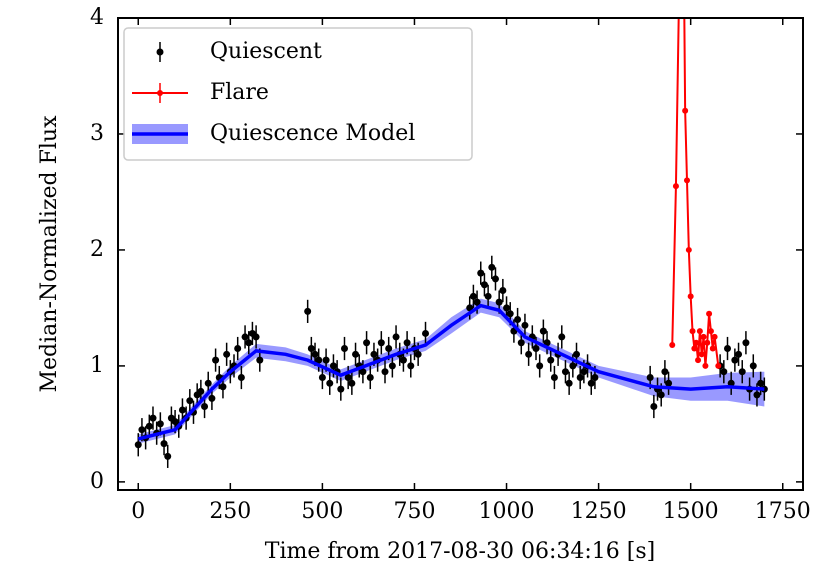  I want to click on y-axis-label: Median-Normalized Flux, so click(49, 254).